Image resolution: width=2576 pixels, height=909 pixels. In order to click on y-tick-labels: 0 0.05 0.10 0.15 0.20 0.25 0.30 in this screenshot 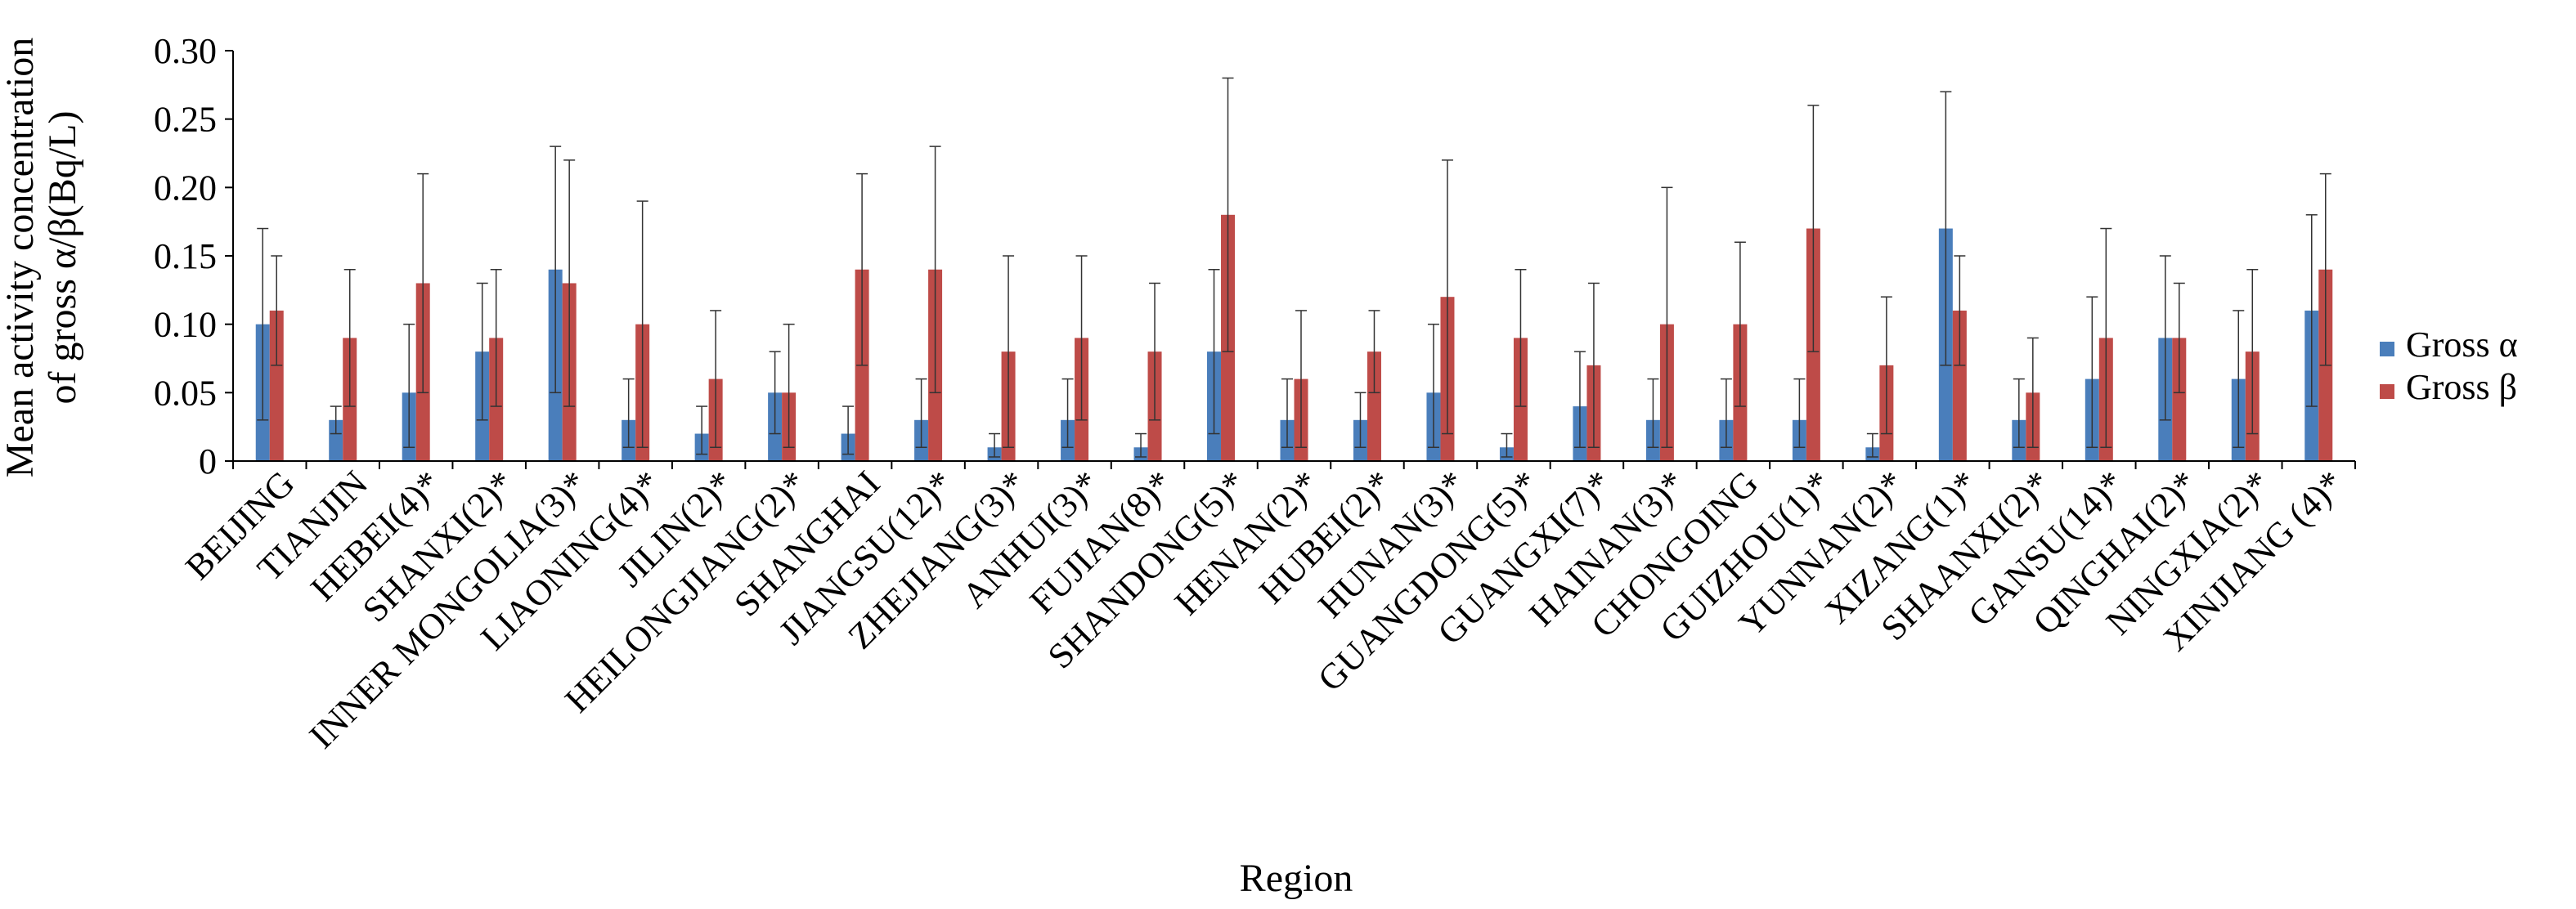, I will do `click(185, 256)`.